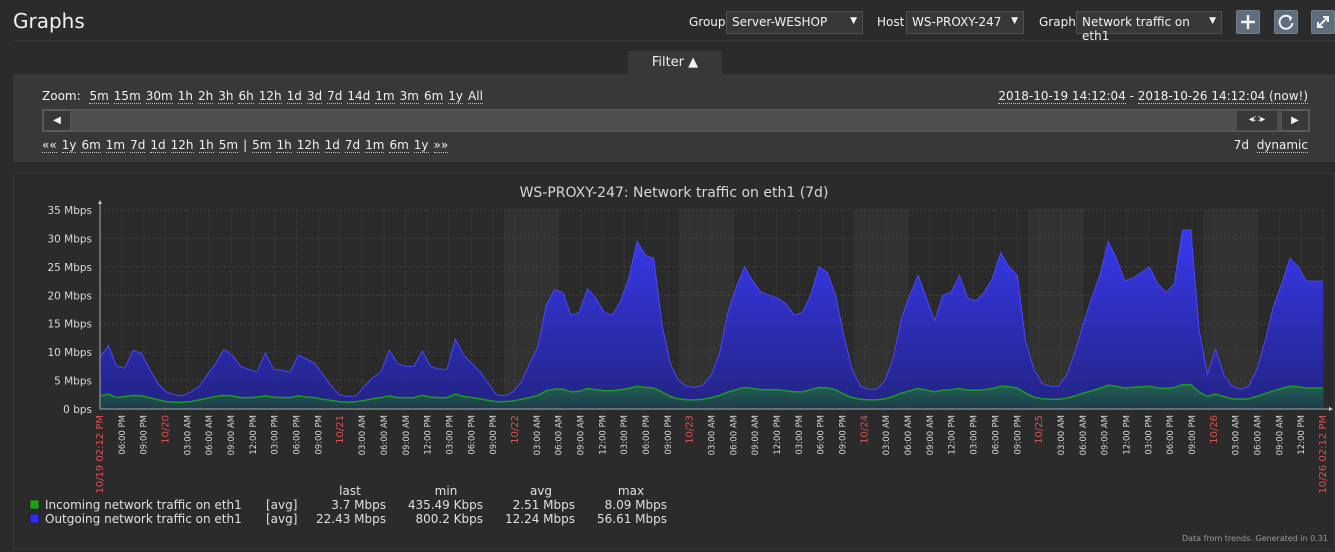 Image resolution: width=1335 pixels, height=552 pixels. Describe the element at coordinates (449, 519) in the screenshot. I see `legend-value-min: 800.2 Kbps` at that location.